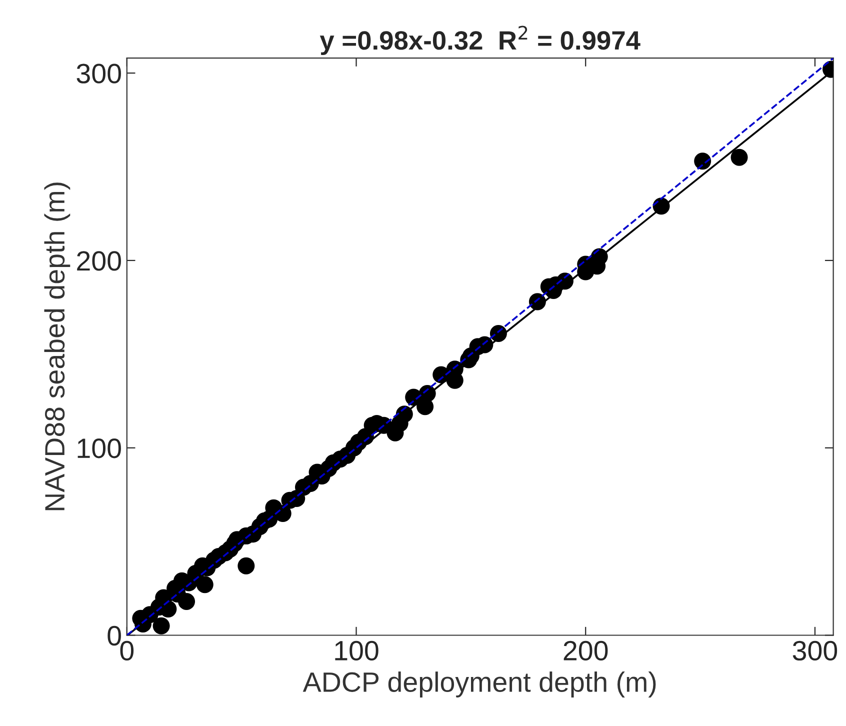 The width and height of the screenshot is (846, 726). I want to click on y-tick-label: 200, so click(99, 261).